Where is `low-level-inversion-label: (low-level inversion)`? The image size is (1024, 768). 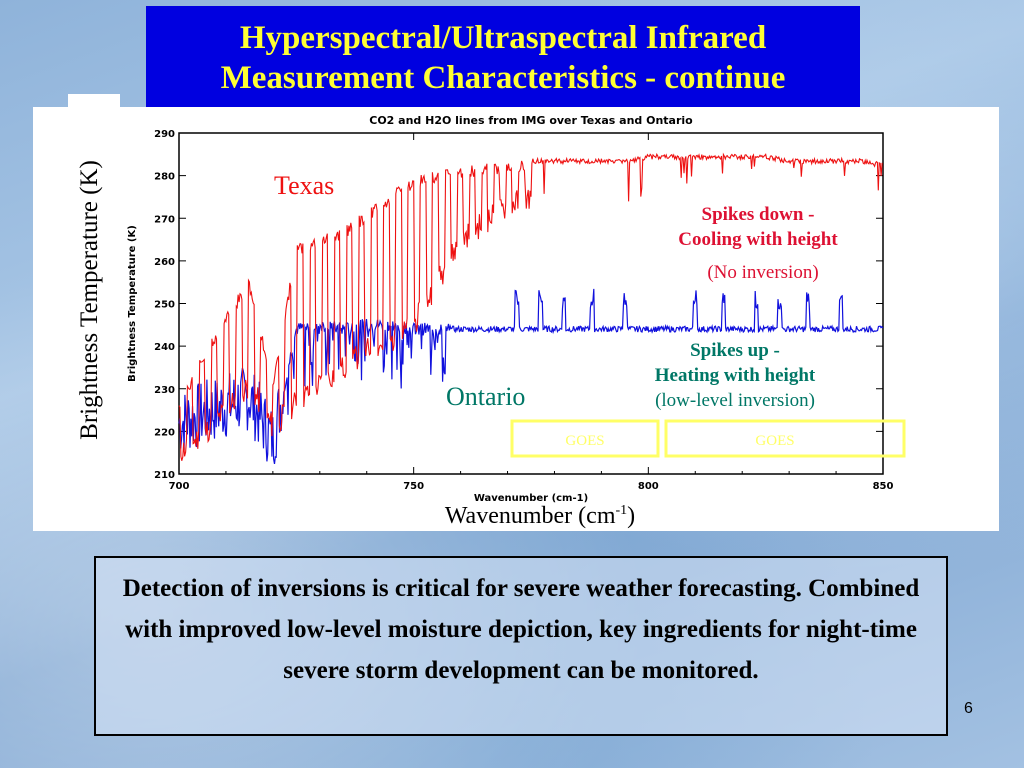 low-level-inversion-label: (low-level inversion) is located at coordinates (735, 400).